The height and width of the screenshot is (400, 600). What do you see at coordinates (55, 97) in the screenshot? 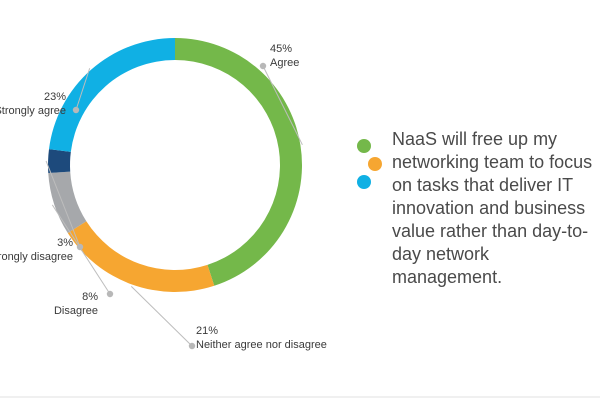
I see `percent-label-strongly-agree: 23%` at bounding box center [55, 97].